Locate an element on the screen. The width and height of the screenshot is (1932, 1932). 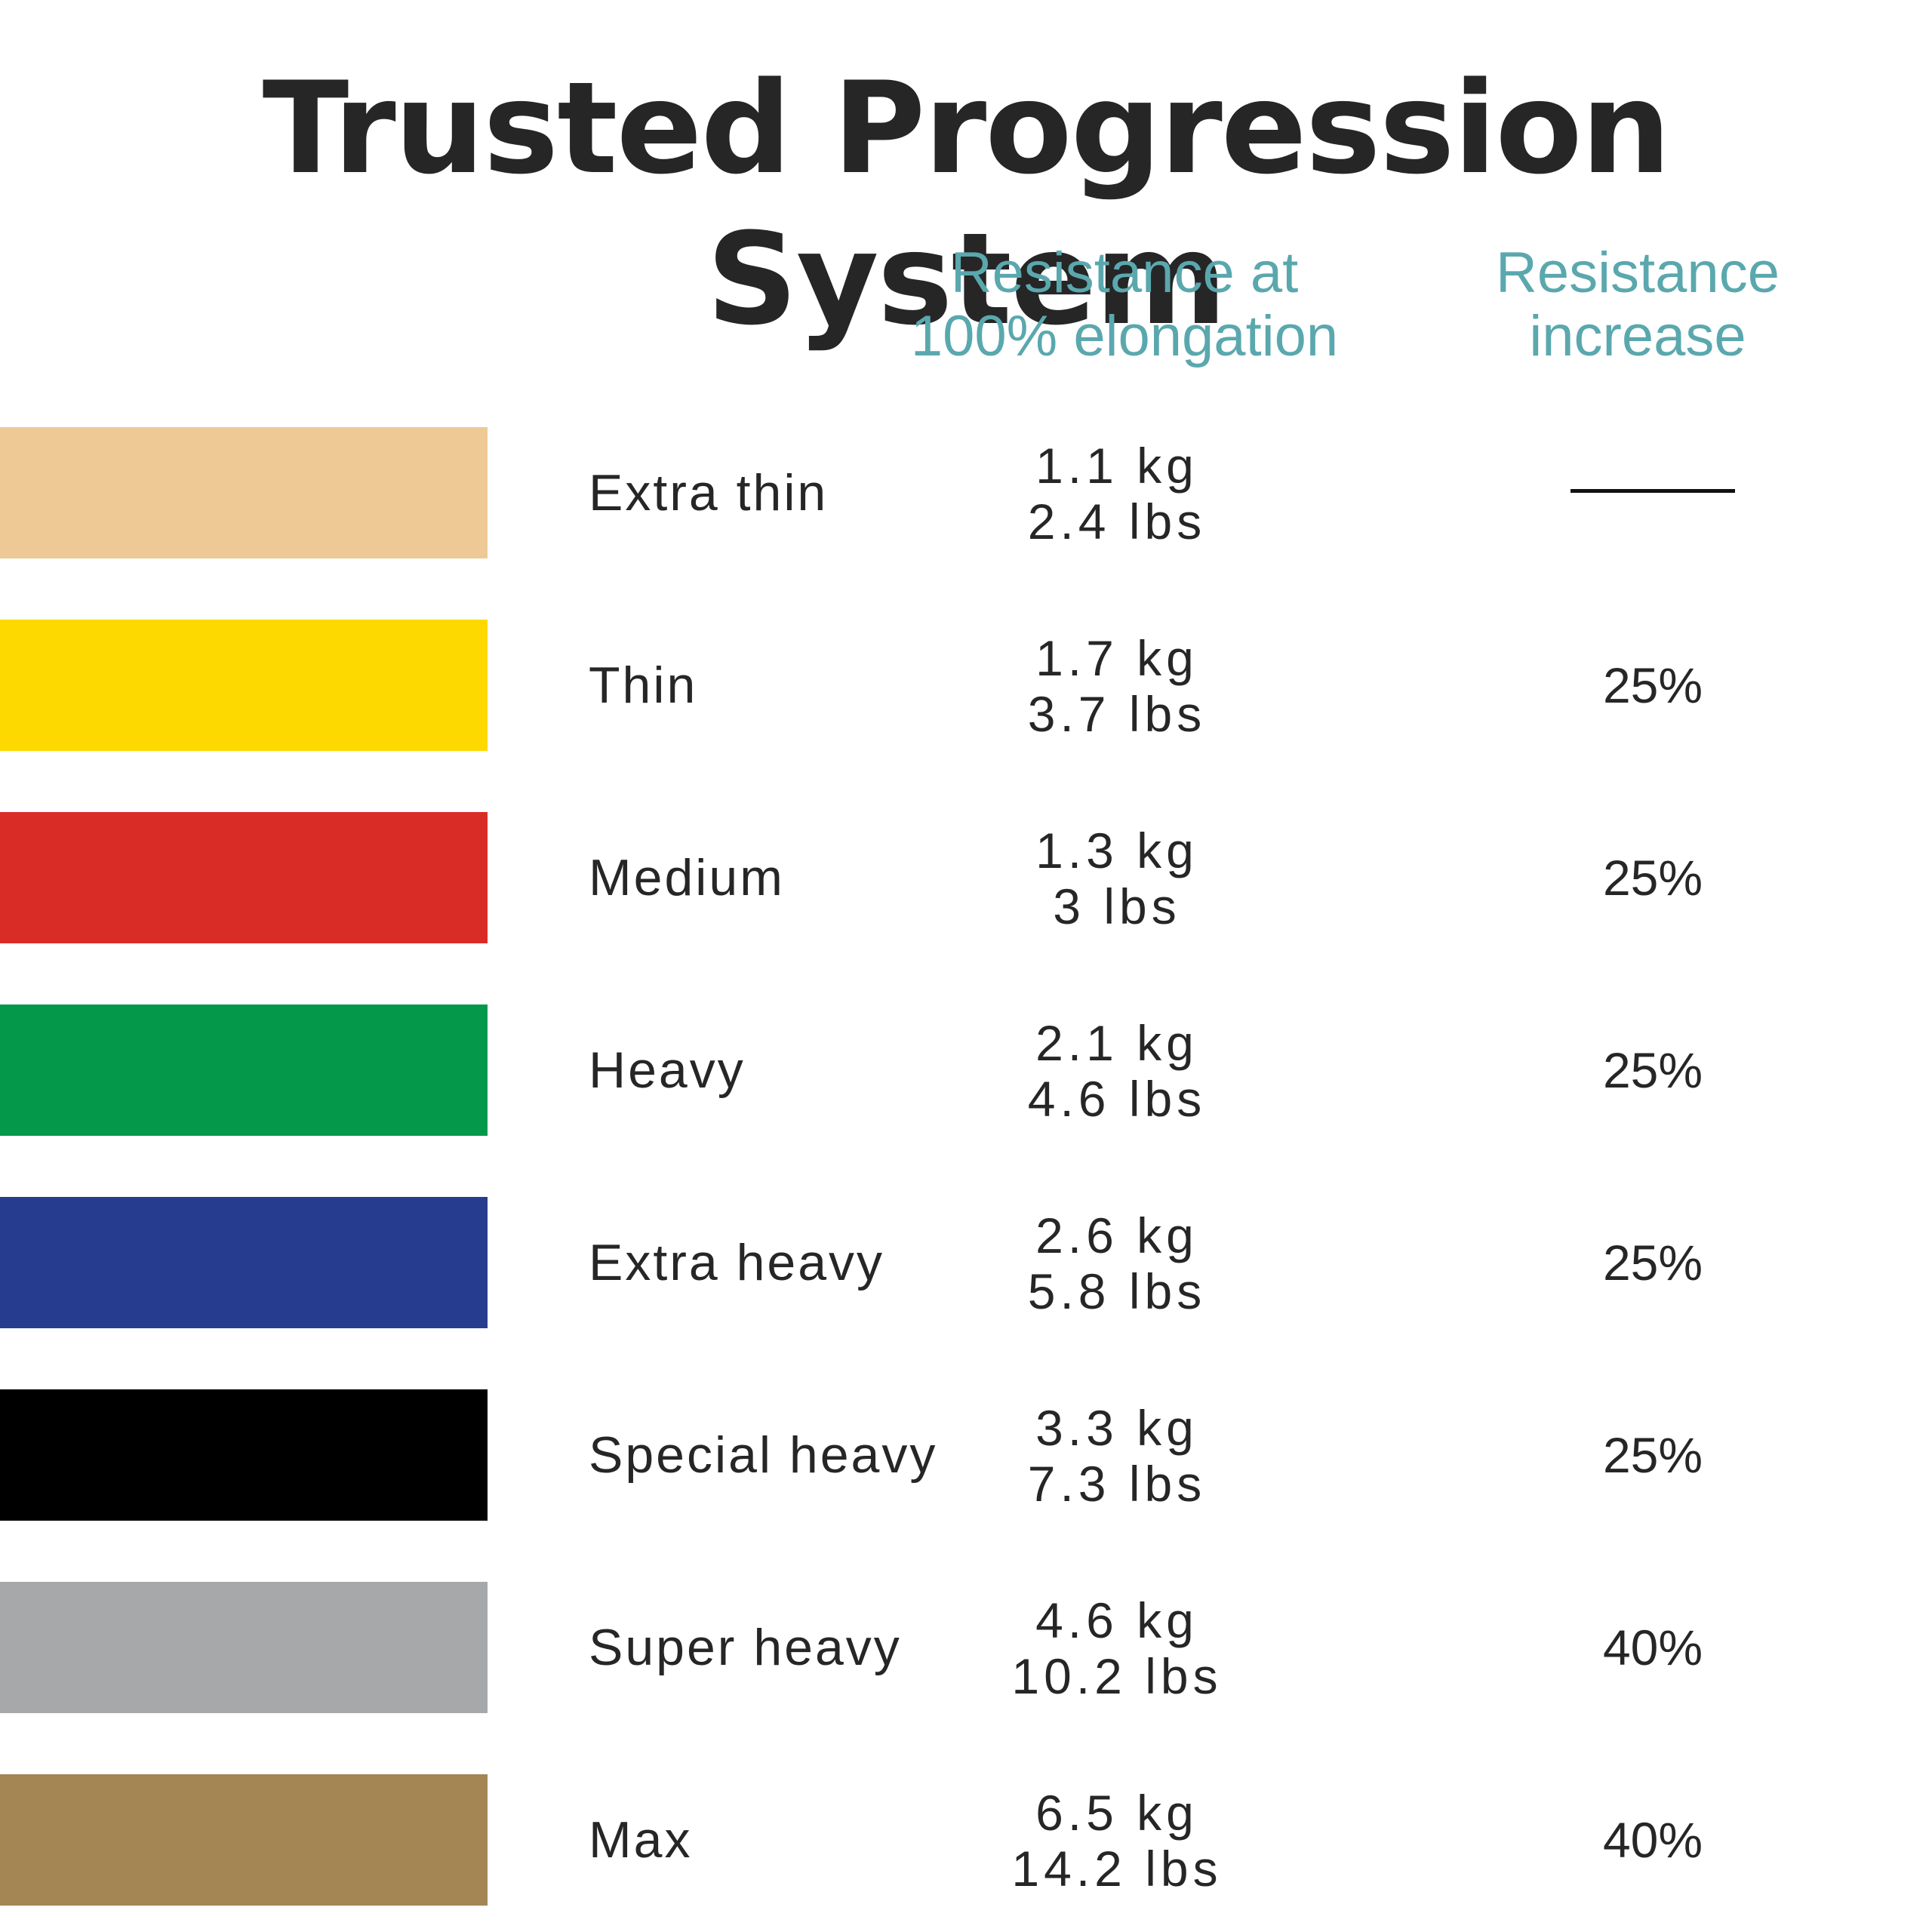
band-name: Heavy is located at coordinates (667, 1070).